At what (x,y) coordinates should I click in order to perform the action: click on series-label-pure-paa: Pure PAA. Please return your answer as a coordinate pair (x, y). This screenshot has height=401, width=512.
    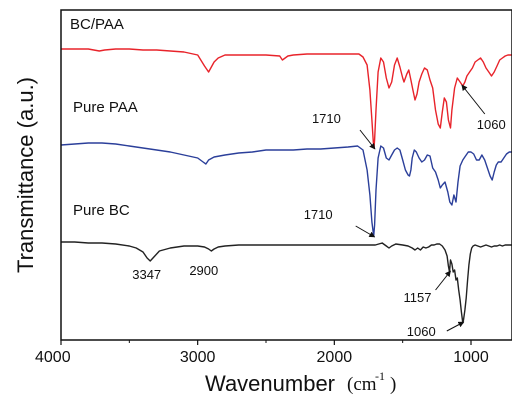
    Looking at the image, I should click on (105, 107).